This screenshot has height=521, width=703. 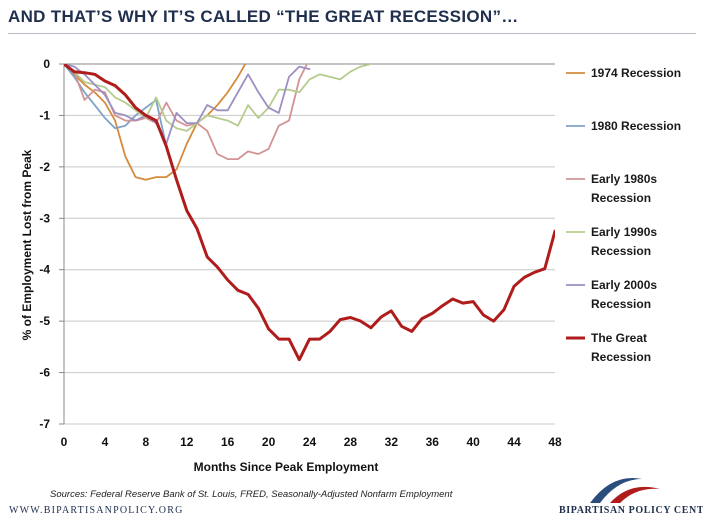 What do you see at coordinates (624, 179) in the screenshot?
I see `legend-entry: Early 1980s` at bounding box center [624, 179].